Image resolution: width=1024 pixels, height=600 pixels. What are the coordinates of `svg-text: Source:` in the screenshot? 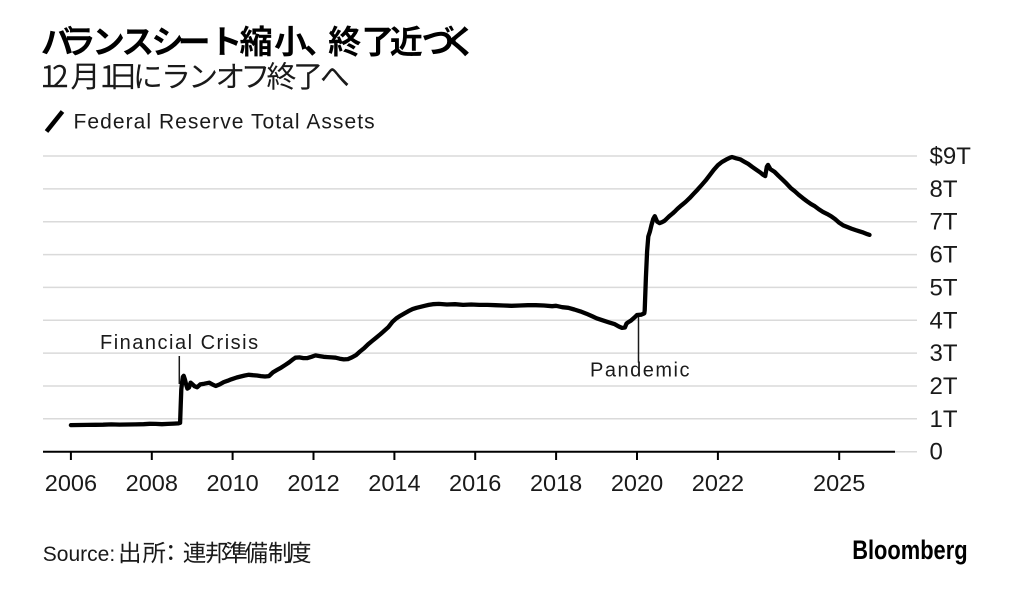 It's located at (79, 554).